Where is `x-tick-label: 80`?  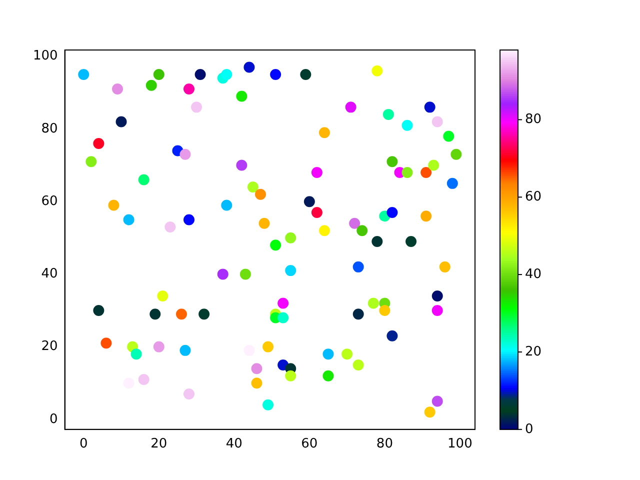
x-tick-label: 80 is located at coordinates (384, 444).